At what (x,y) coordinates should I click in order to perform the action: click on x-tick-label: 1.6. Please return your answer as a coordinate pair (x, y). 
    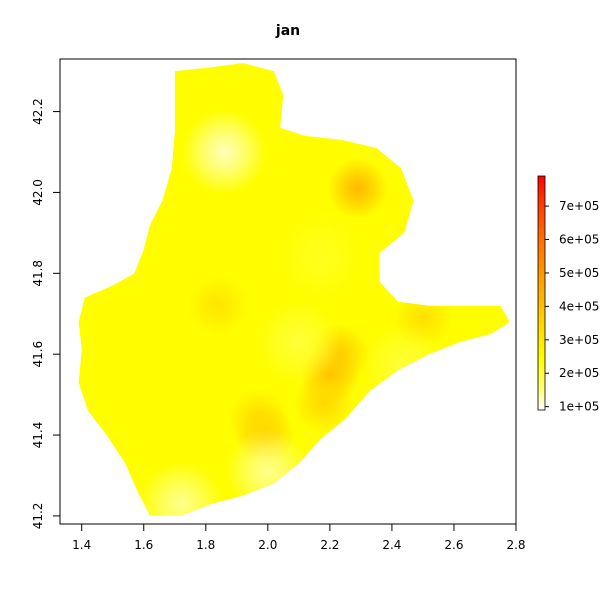
    Looking at the image, I should click on (143, 545).